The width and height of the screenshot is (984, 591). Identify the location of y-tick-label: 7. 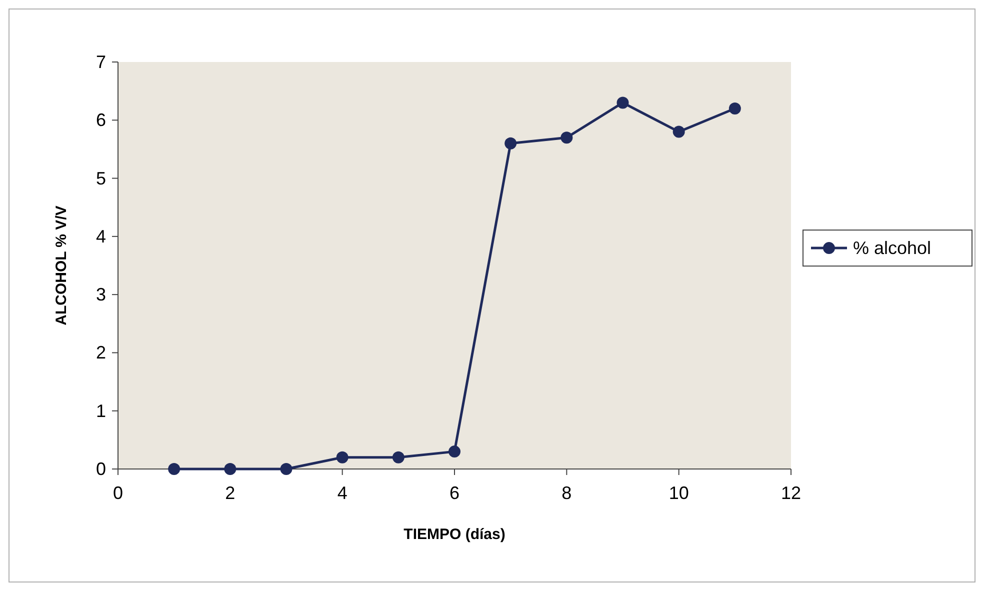
(101, 62).